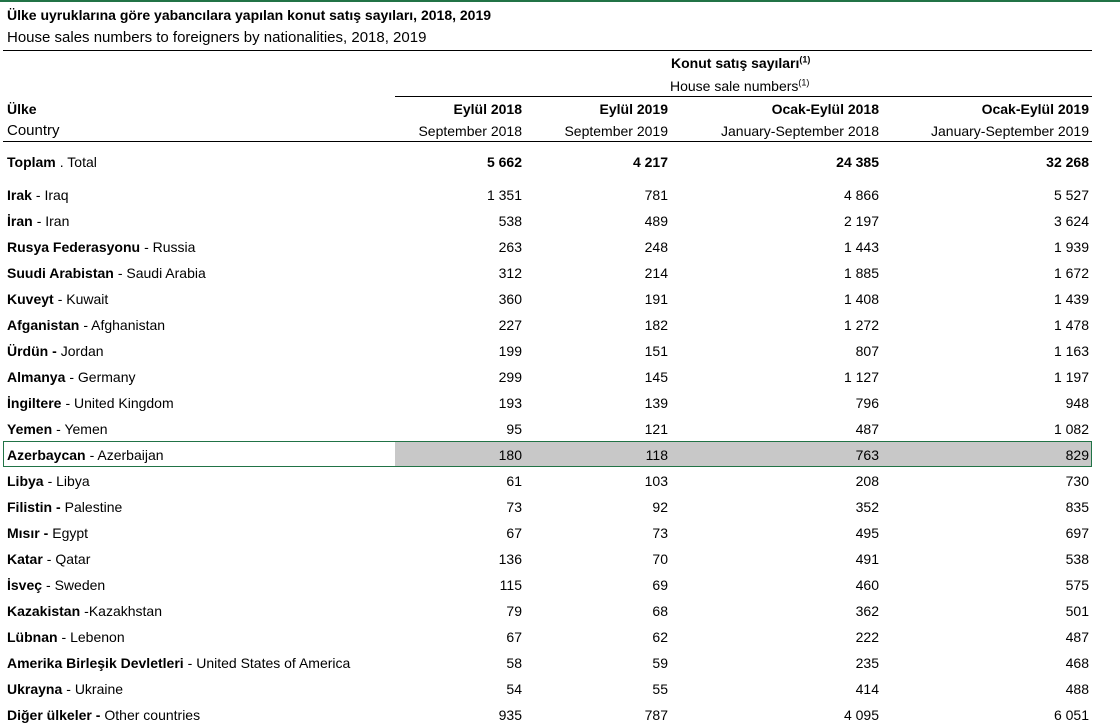  Describe the element at coordinates (510, 299) in the screenshot. I see `cell: 360` at that location.